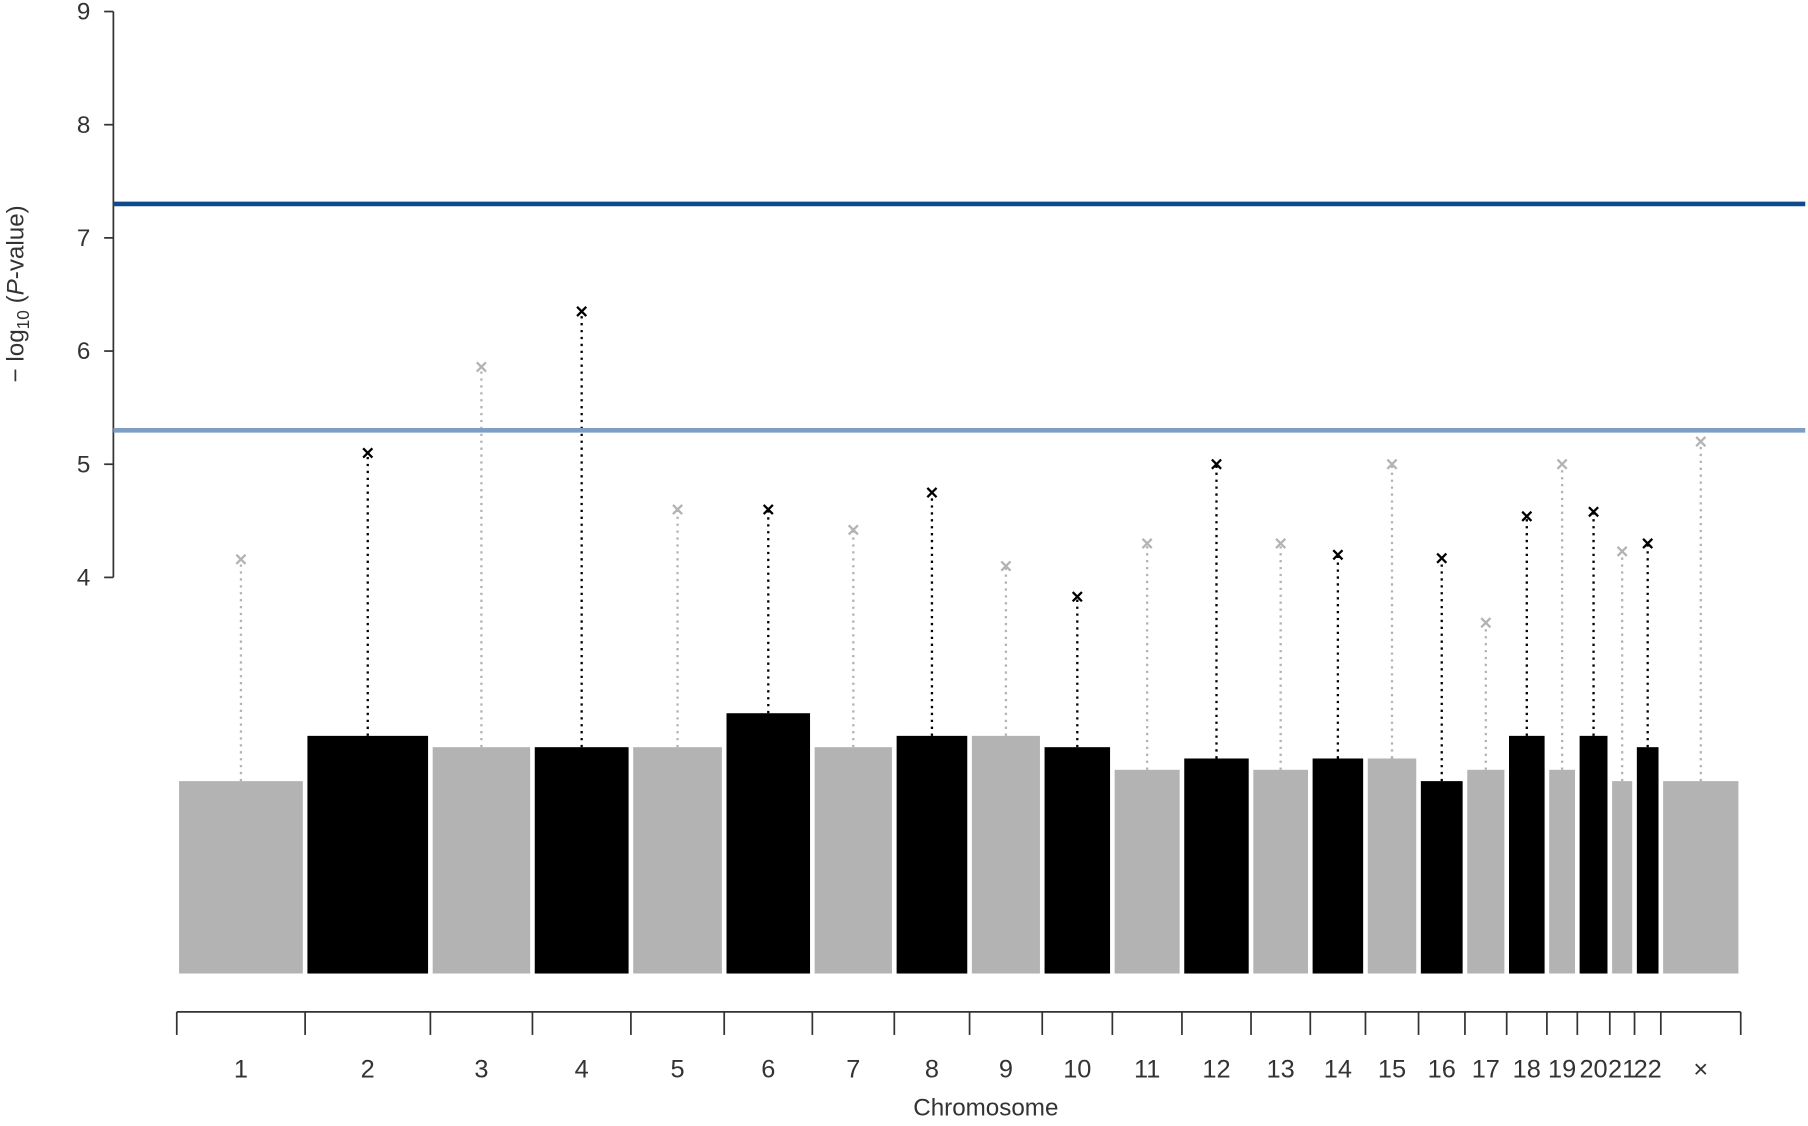 This screenshot has width=1808, height=1126. I want to click on x-tick-label: 21, so click(1622, 1070).